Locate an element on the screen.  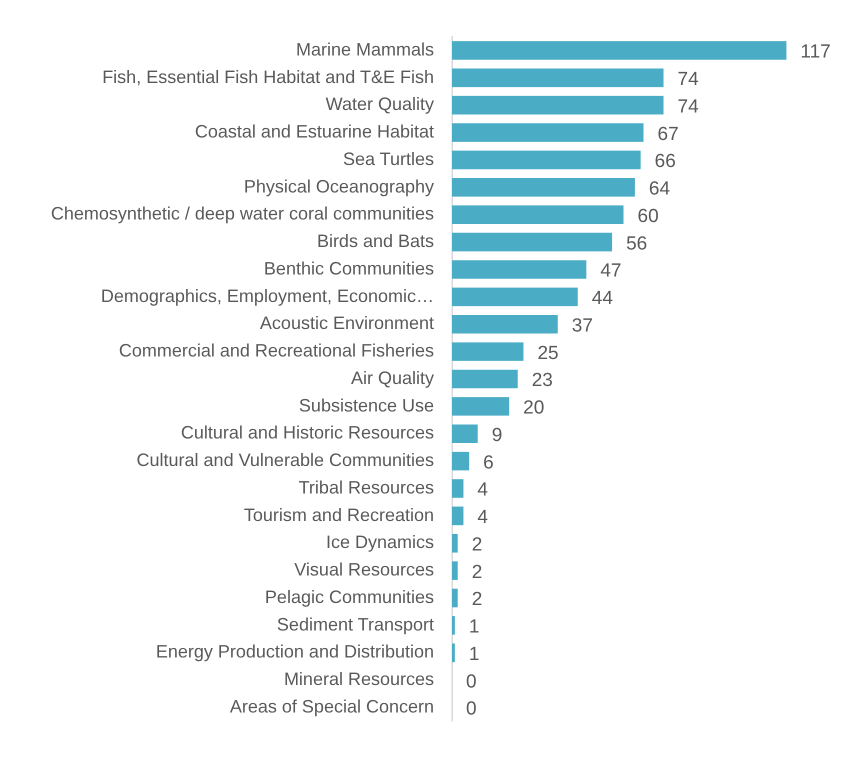
data-label: 9 is located at coordinates (497, 435).